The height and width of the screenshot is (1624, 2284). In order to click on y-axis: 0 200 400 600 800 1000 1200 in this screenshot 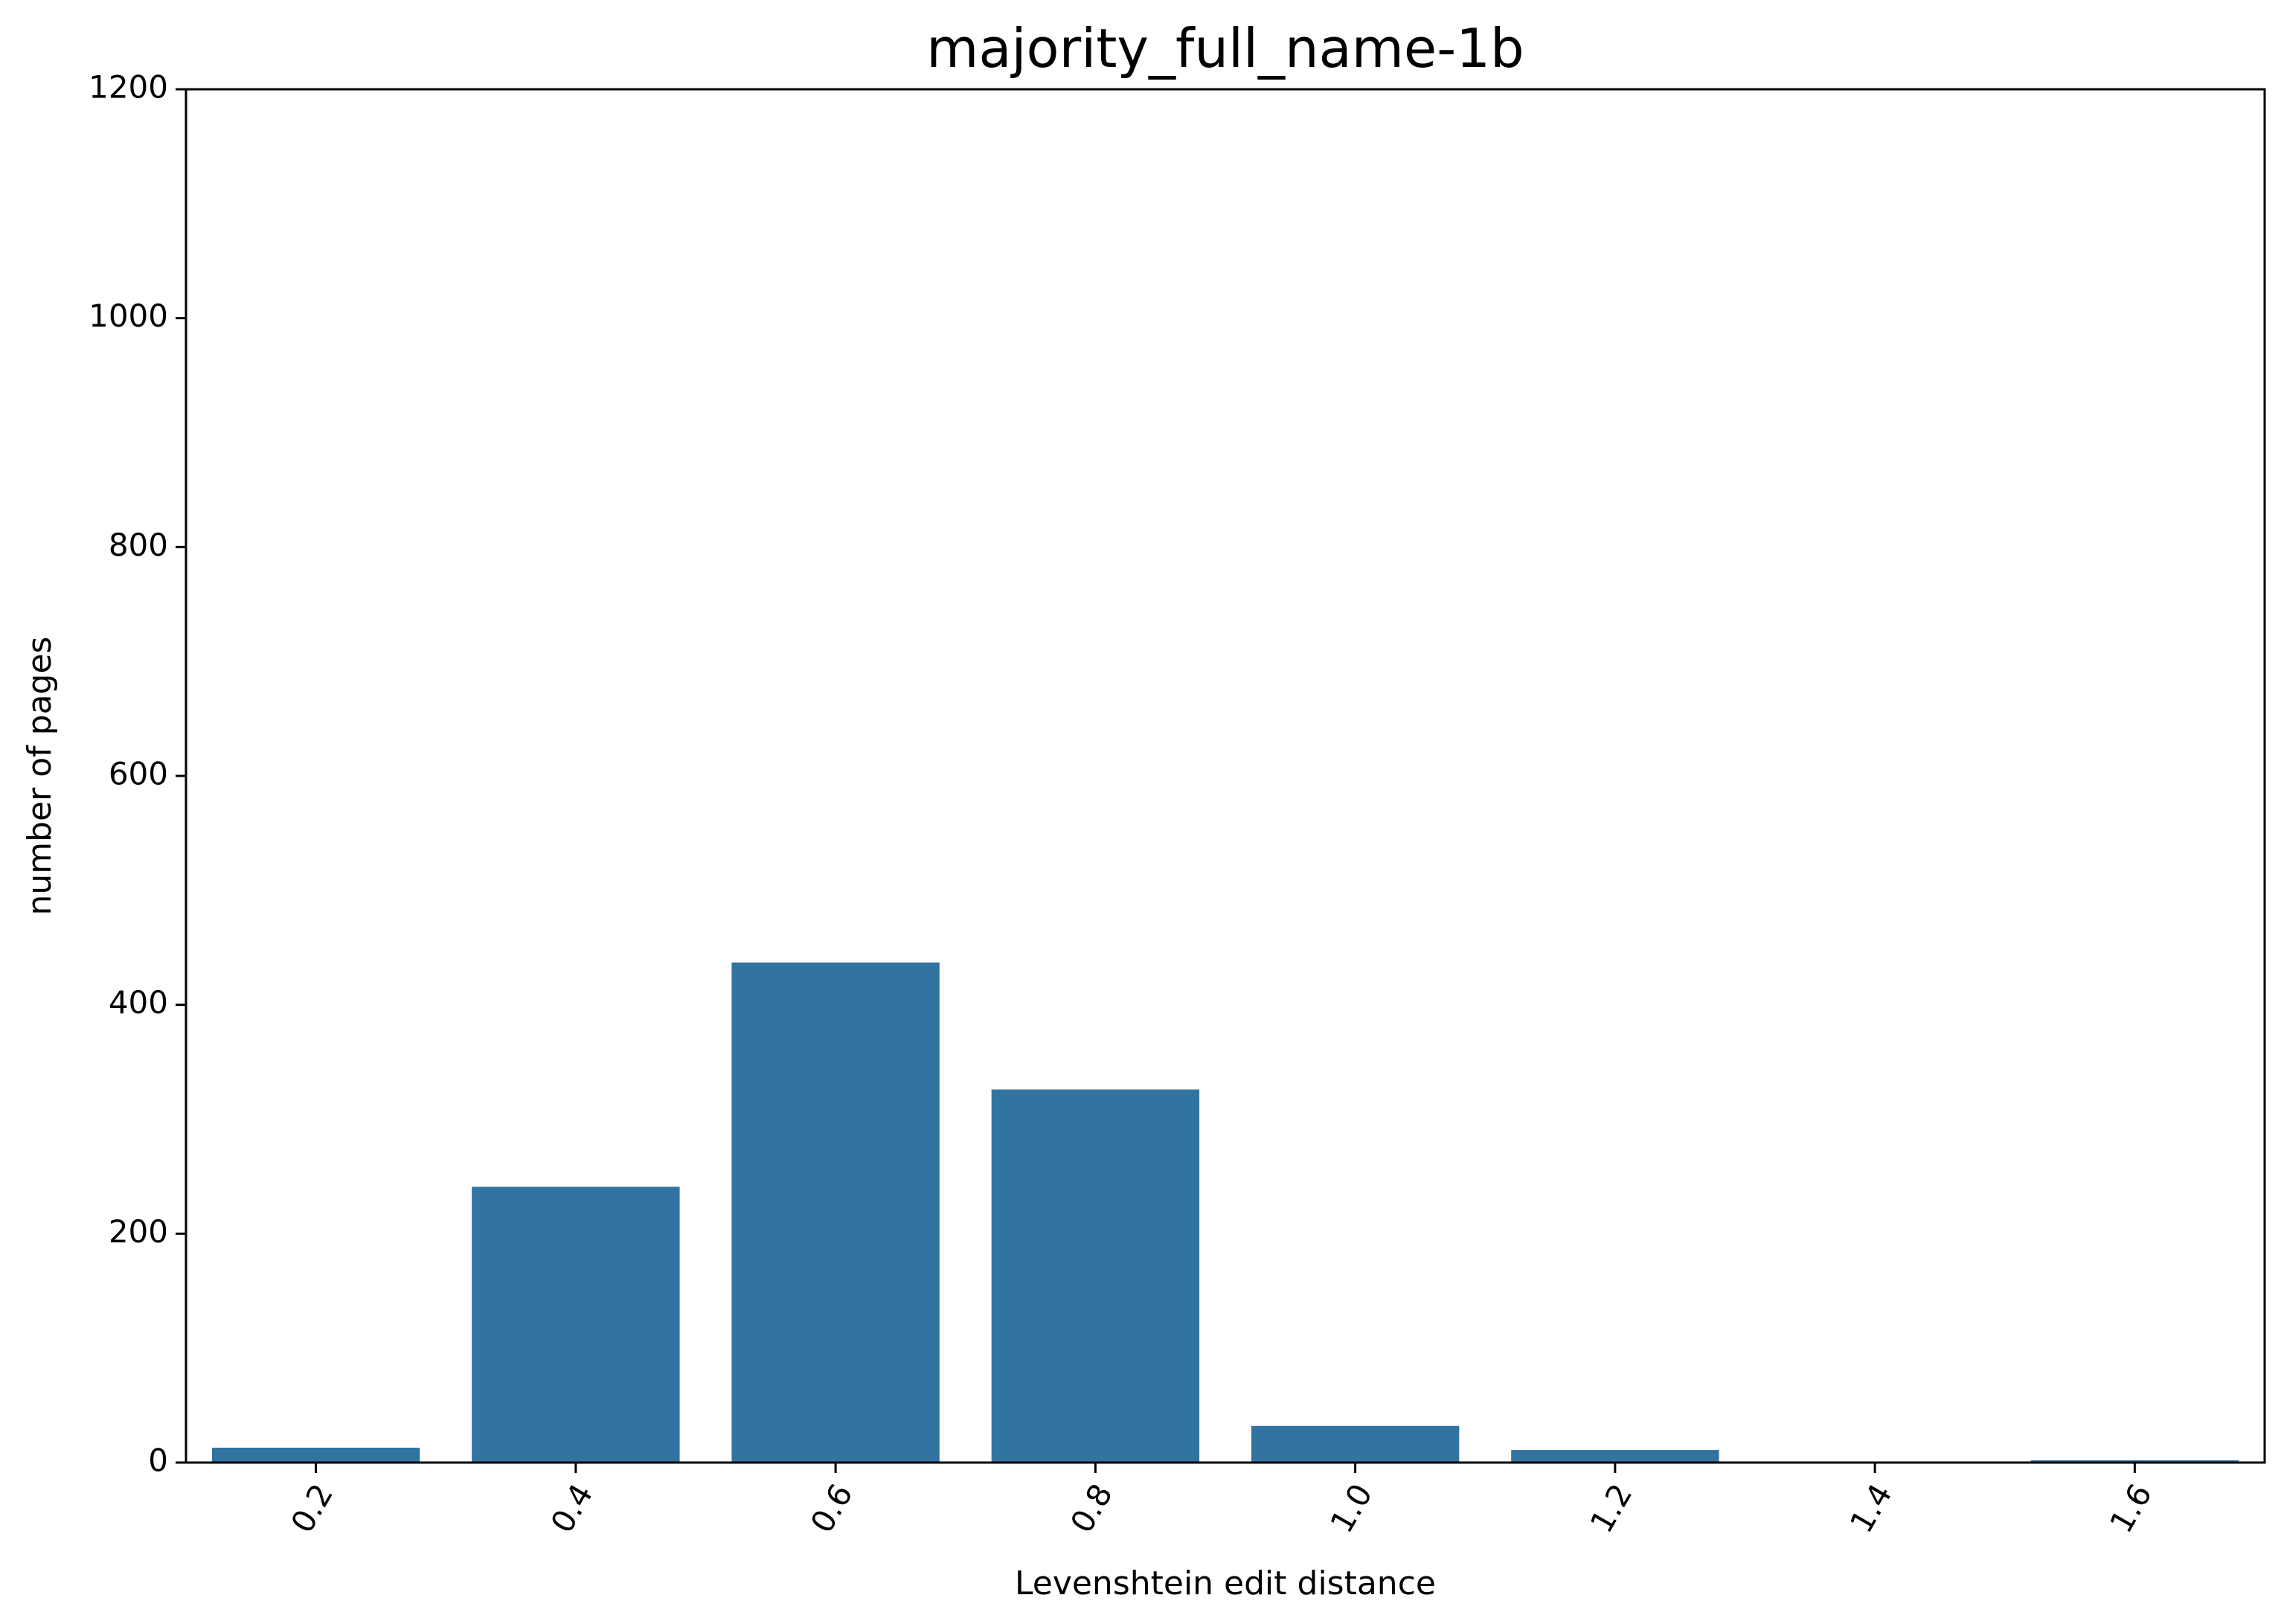, I will do `click(137, 774)`.